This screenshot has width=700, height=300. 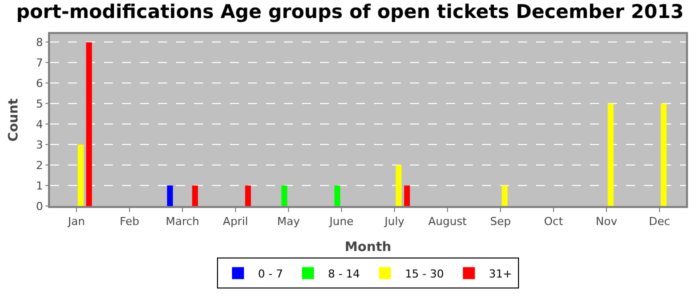 I want to click on y-tick-label: 4, so click(x=40, y=124).